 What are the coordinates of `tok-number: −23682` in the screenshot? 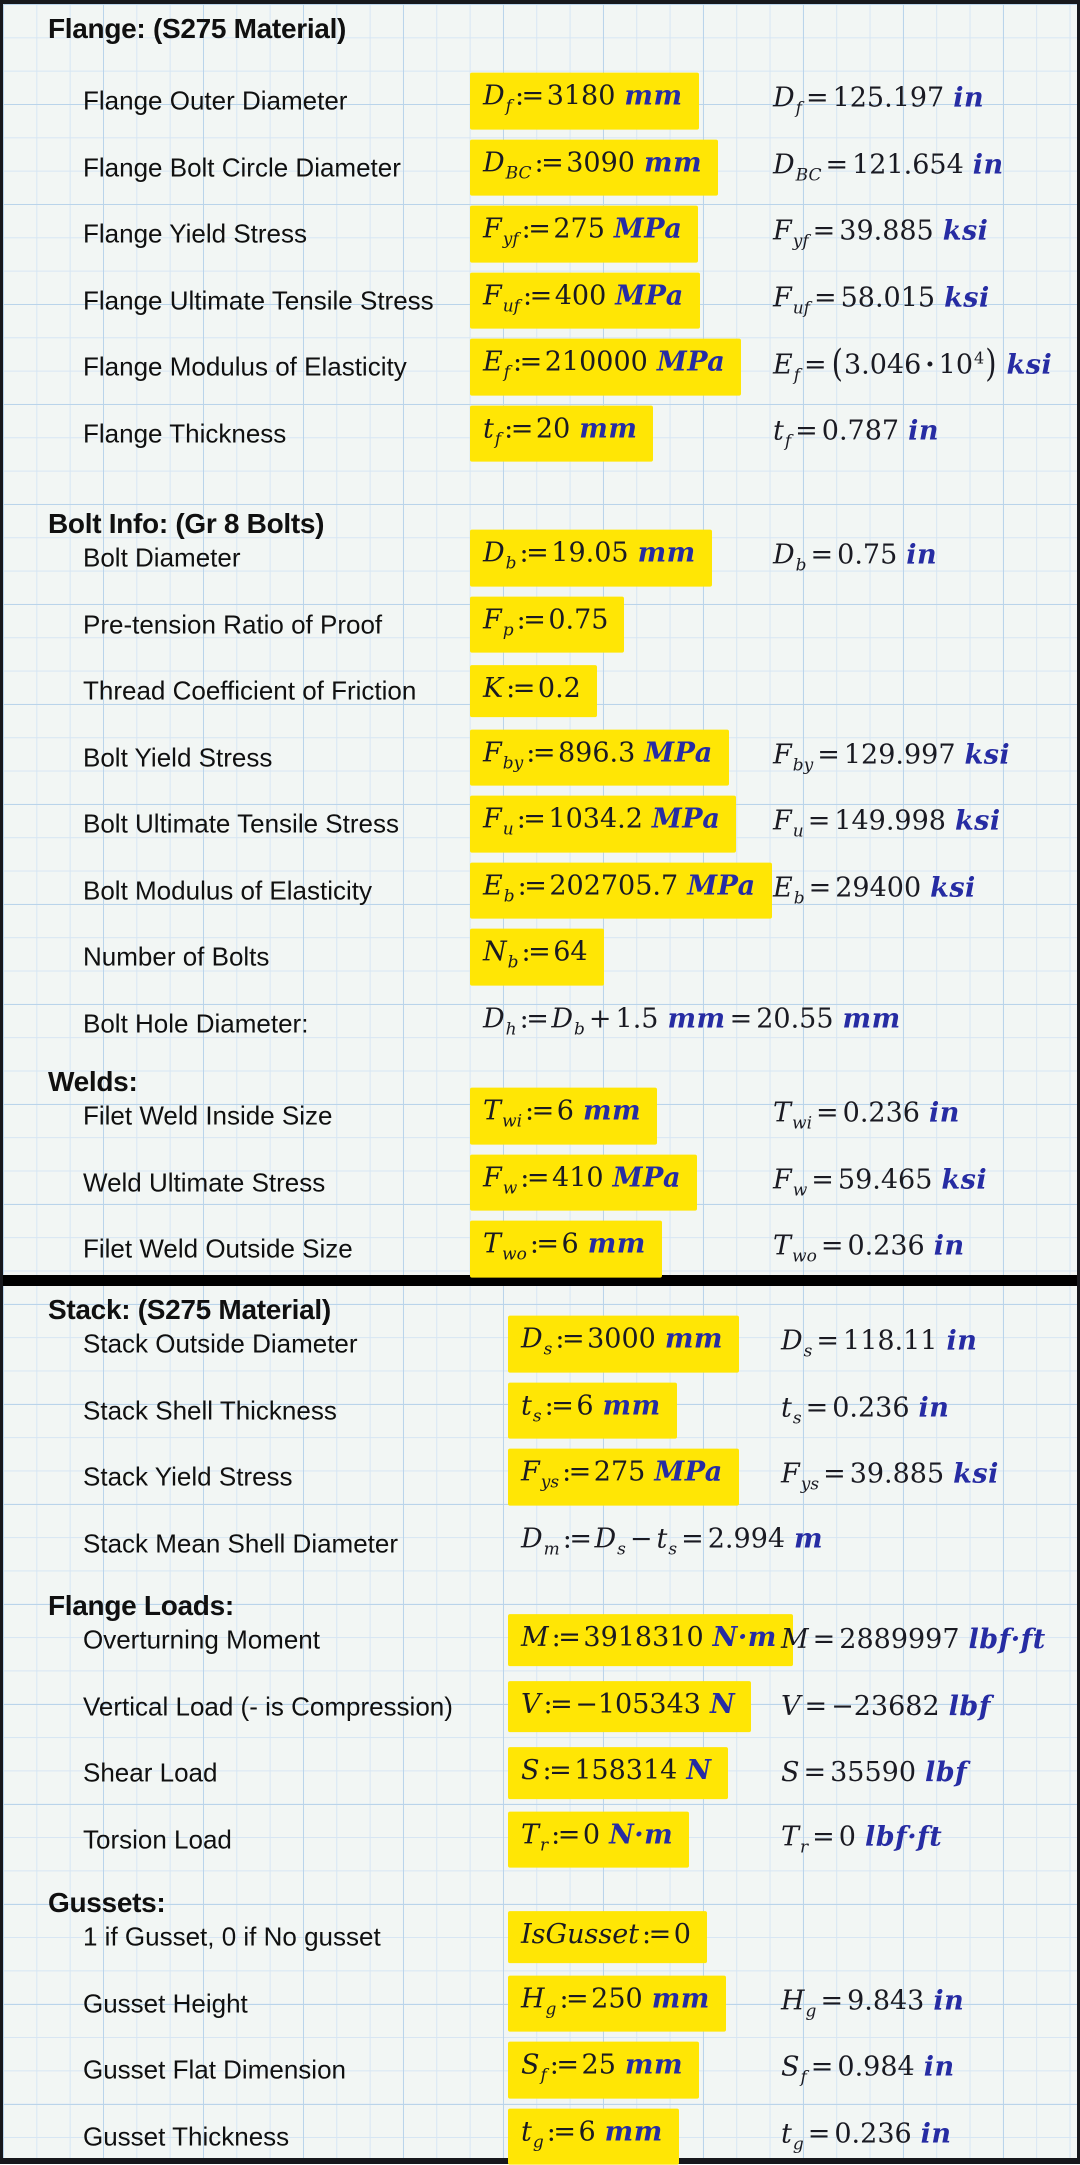 It's located at (885, 1706).